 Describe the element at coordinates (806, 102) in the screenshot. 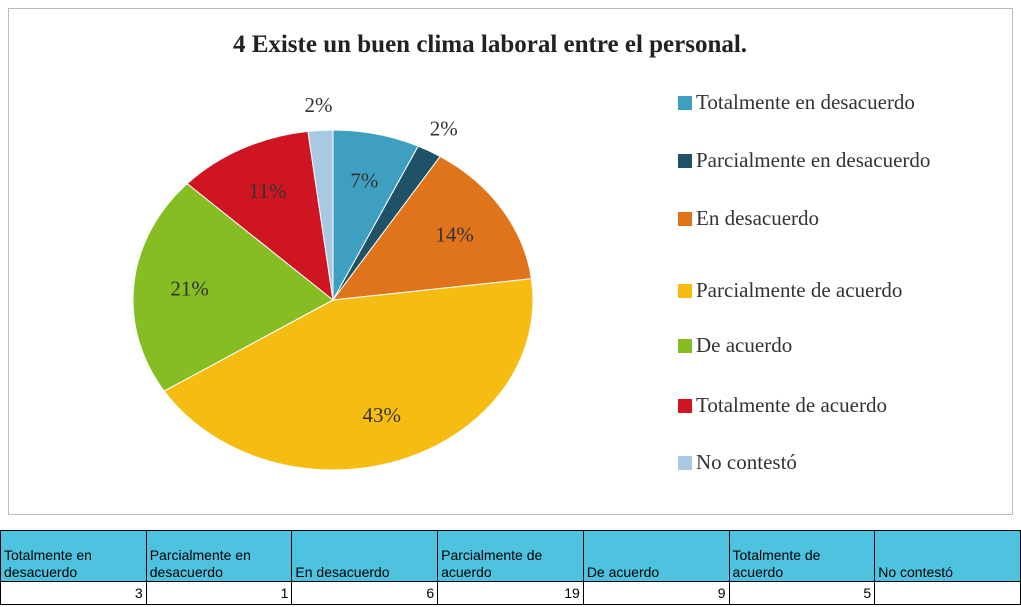

I see `legend-item: Totalmente en desacuerdo` at that location.